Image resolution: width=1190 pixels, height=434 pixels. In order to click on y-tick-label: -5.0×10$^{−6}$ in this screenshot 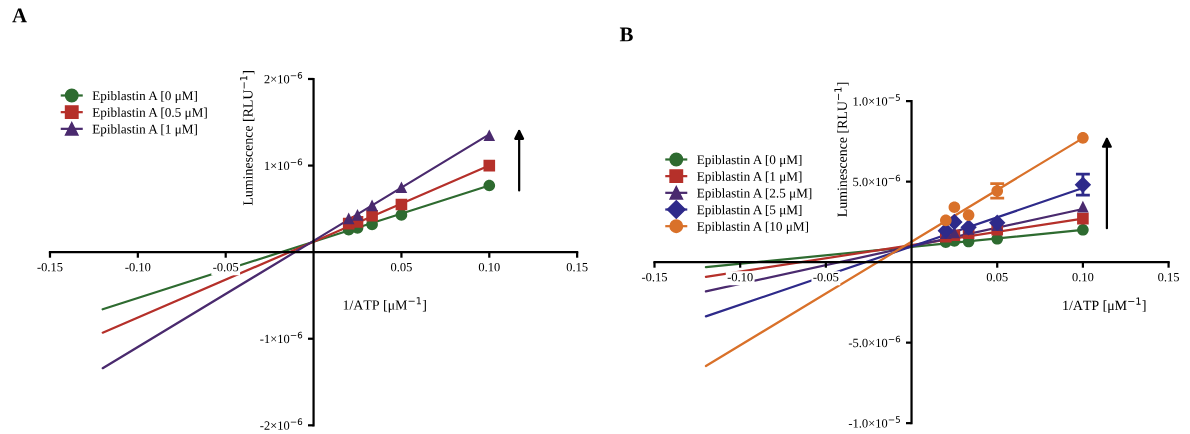, I will do `click(874, 341)`.